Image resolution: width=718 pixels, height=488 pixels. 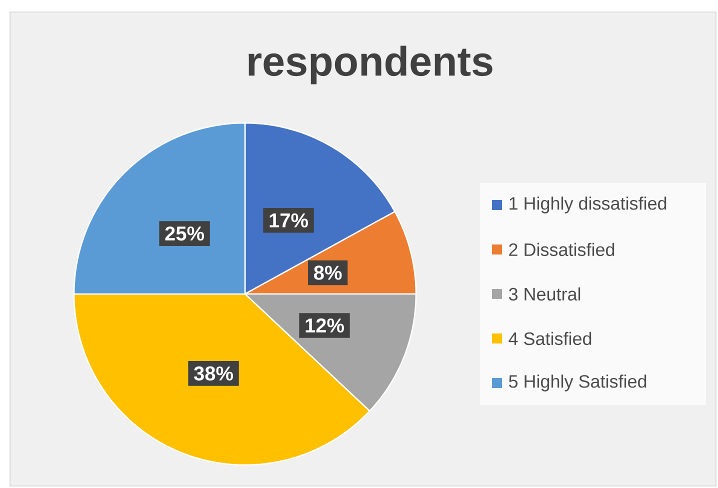 I want to click on data-label: 17%, so click(x=289, y=220).